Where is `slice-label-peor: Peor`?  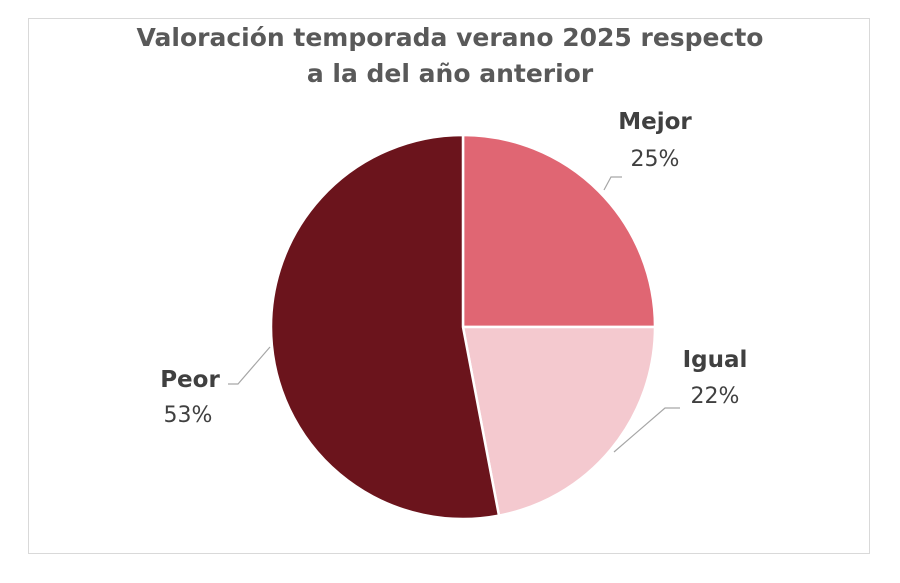
slice-label-peor: Peor is located at coordinates (190, 380).